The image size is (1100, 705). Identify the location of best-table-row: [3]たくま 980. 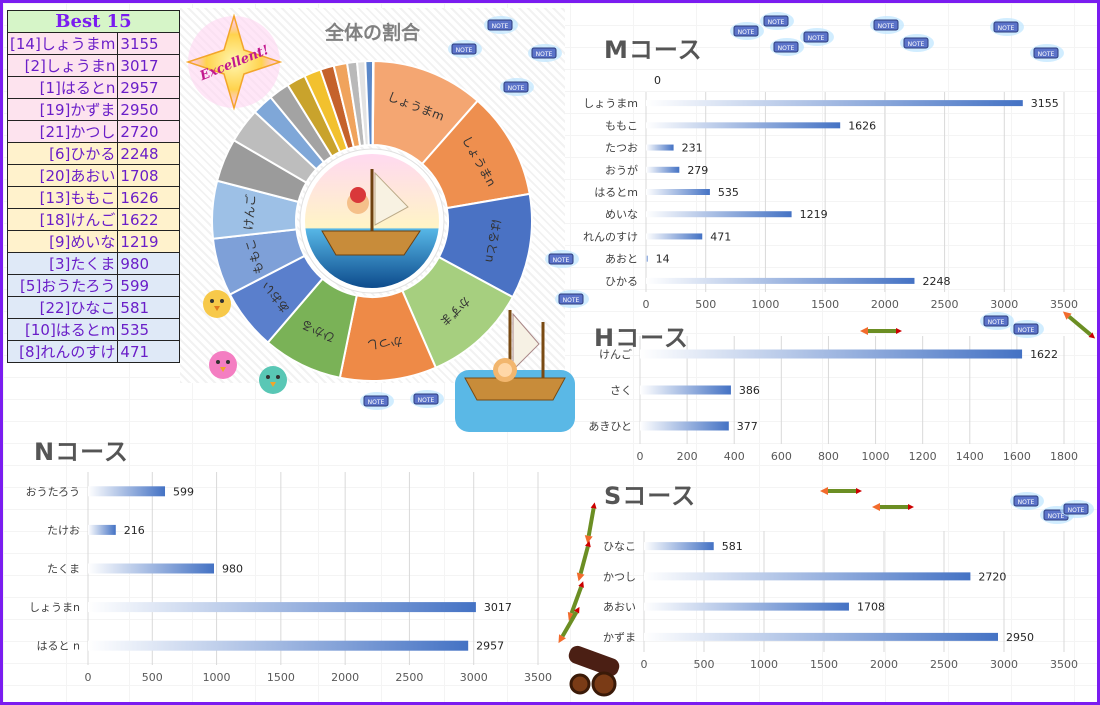
(93, 263).